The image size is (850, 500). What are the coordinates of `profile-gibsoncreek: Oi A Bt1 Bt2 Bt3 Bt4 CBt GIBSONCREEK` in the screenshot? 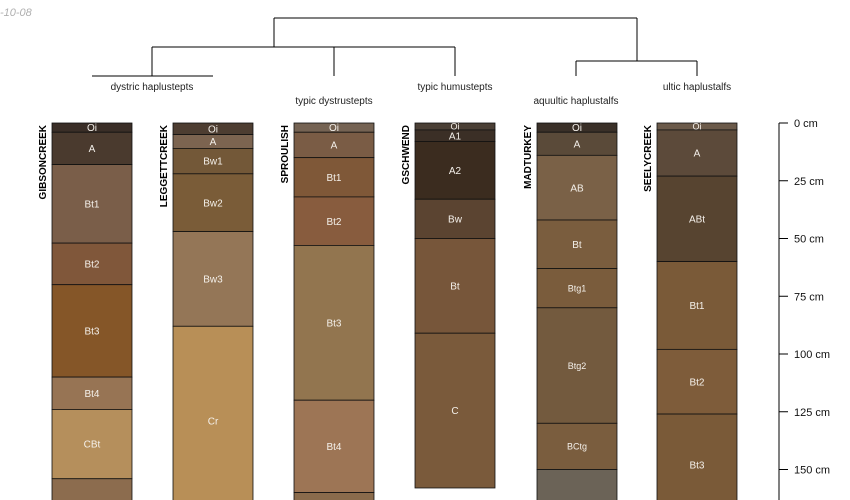 It's located at (85, 311).